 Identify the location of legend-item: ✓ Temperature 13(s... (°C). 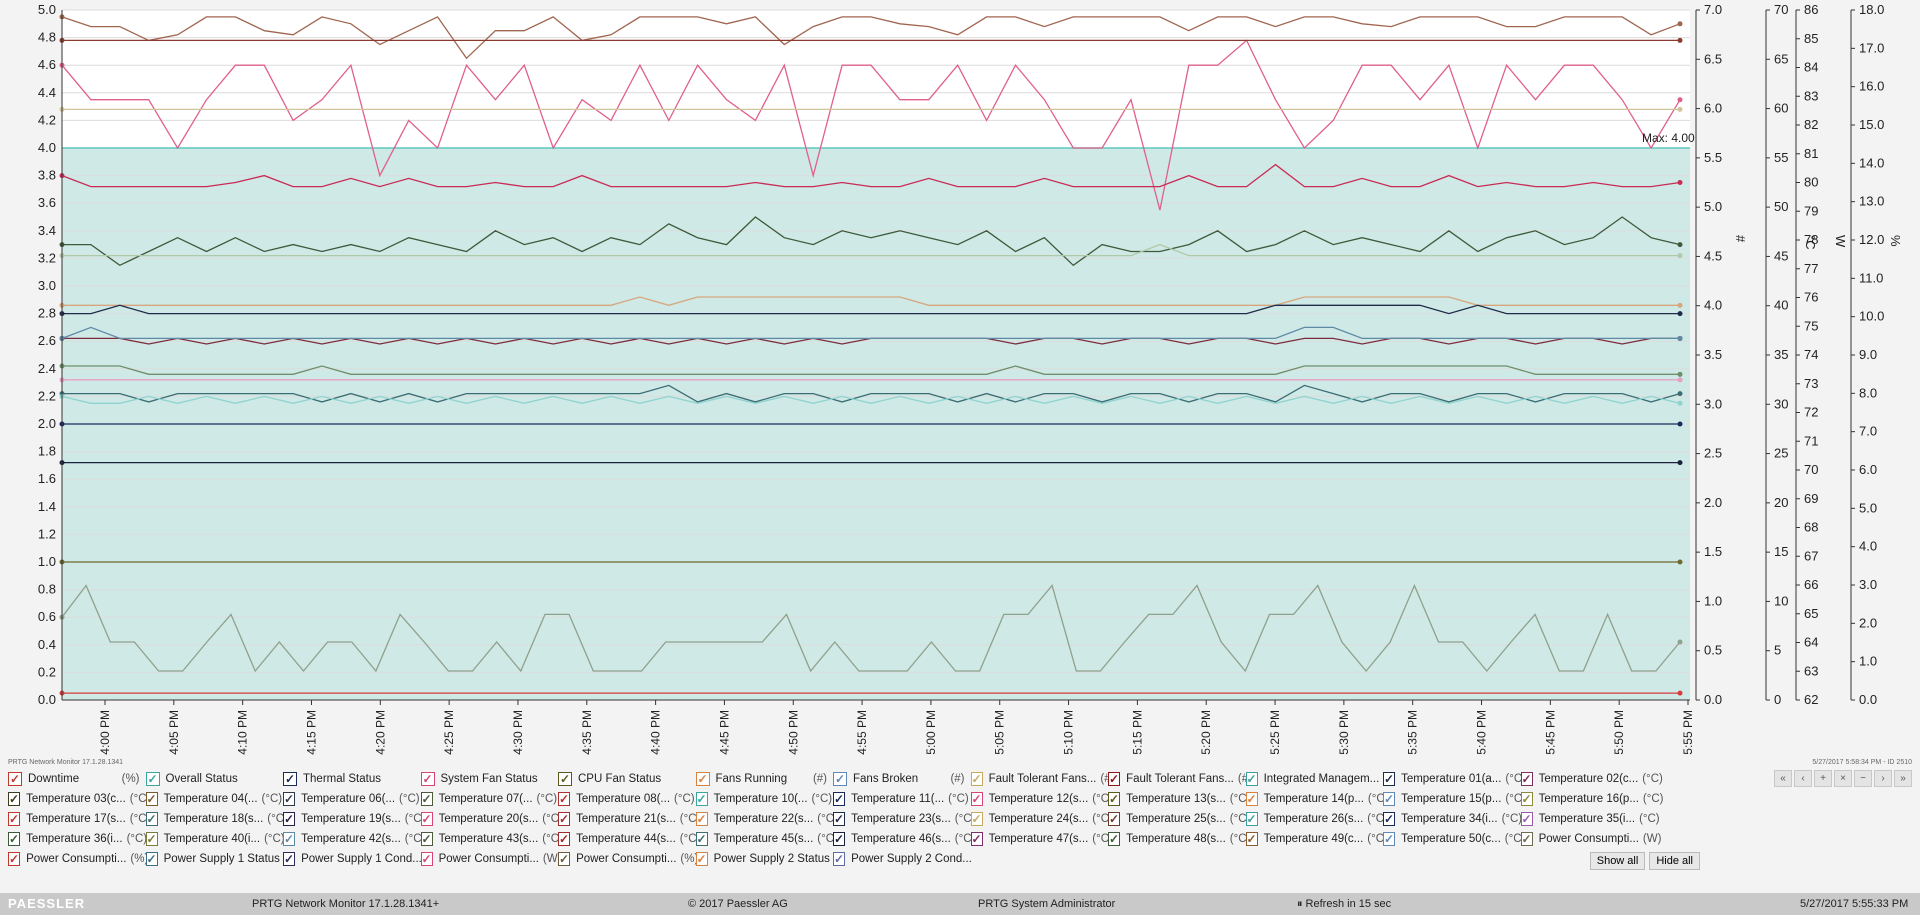
(1179, 799).